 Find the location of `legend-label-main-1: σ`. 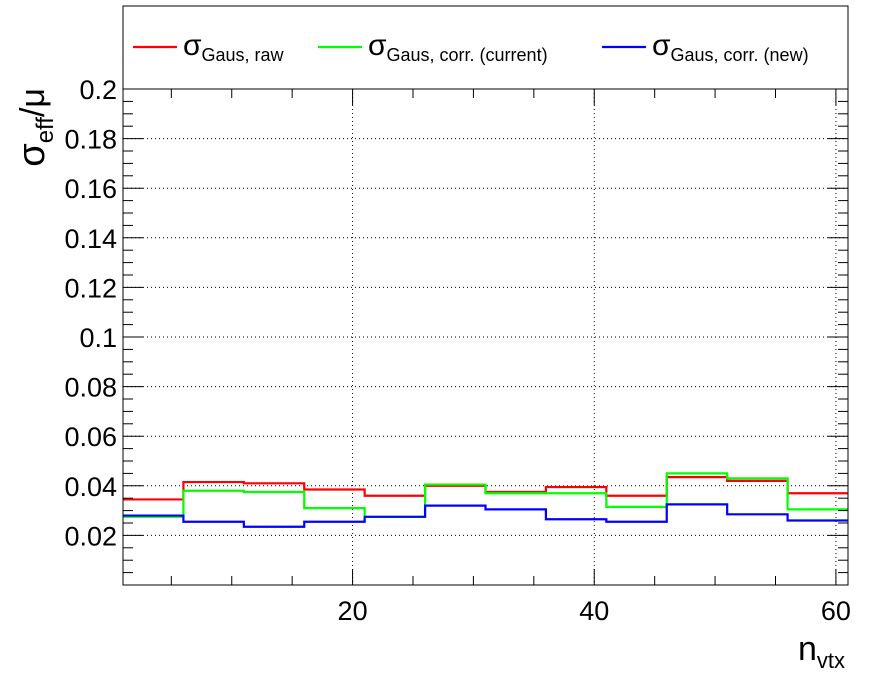

legend-label-main-1: σ is located at coordinates (377, 45).